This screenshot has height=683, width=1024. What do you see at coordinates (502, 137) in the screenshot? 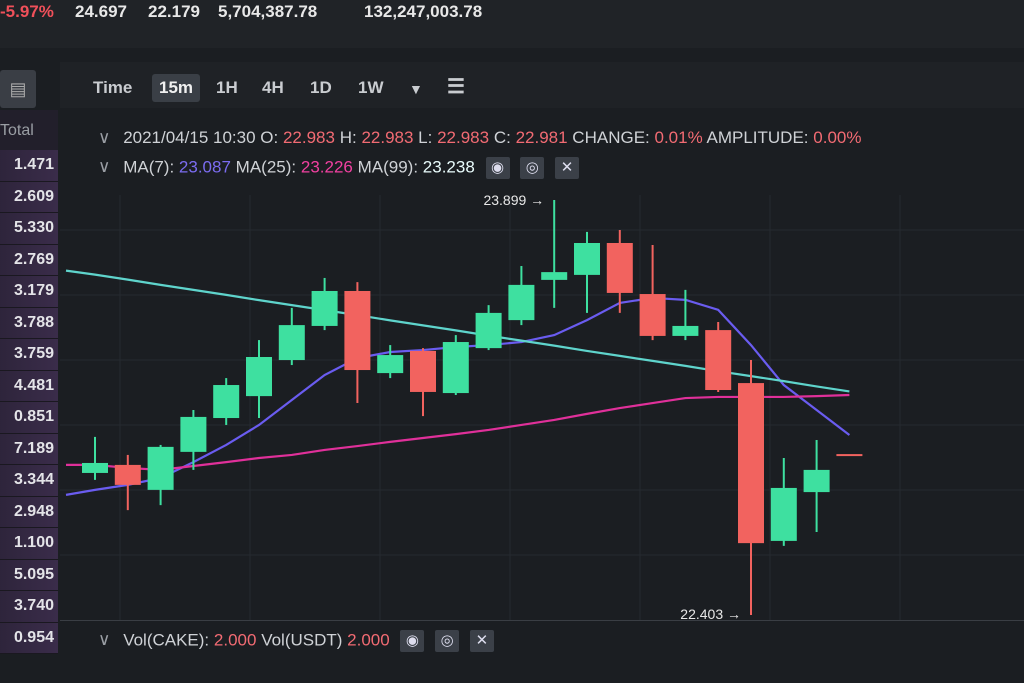
I see `close-label: C:` at bounding box center [502, 137].